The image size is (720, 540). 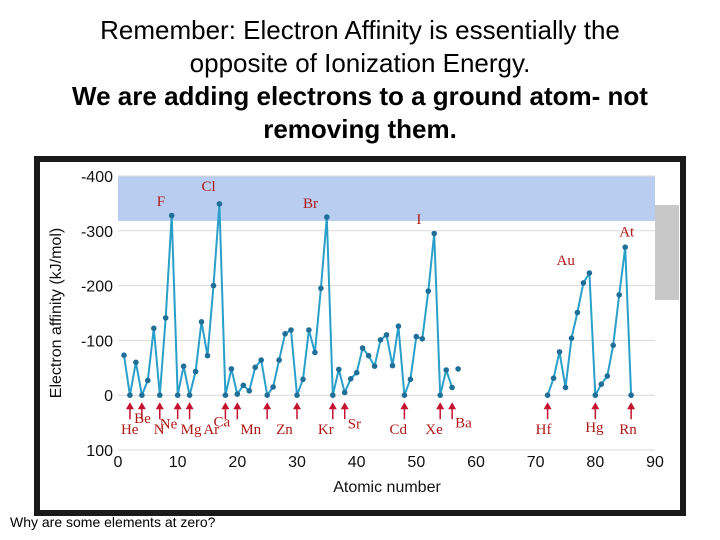 What do you see at coordinates (386, 198) in the screenshot?
I see `plot-top-band` at bounding box center [386, 198].